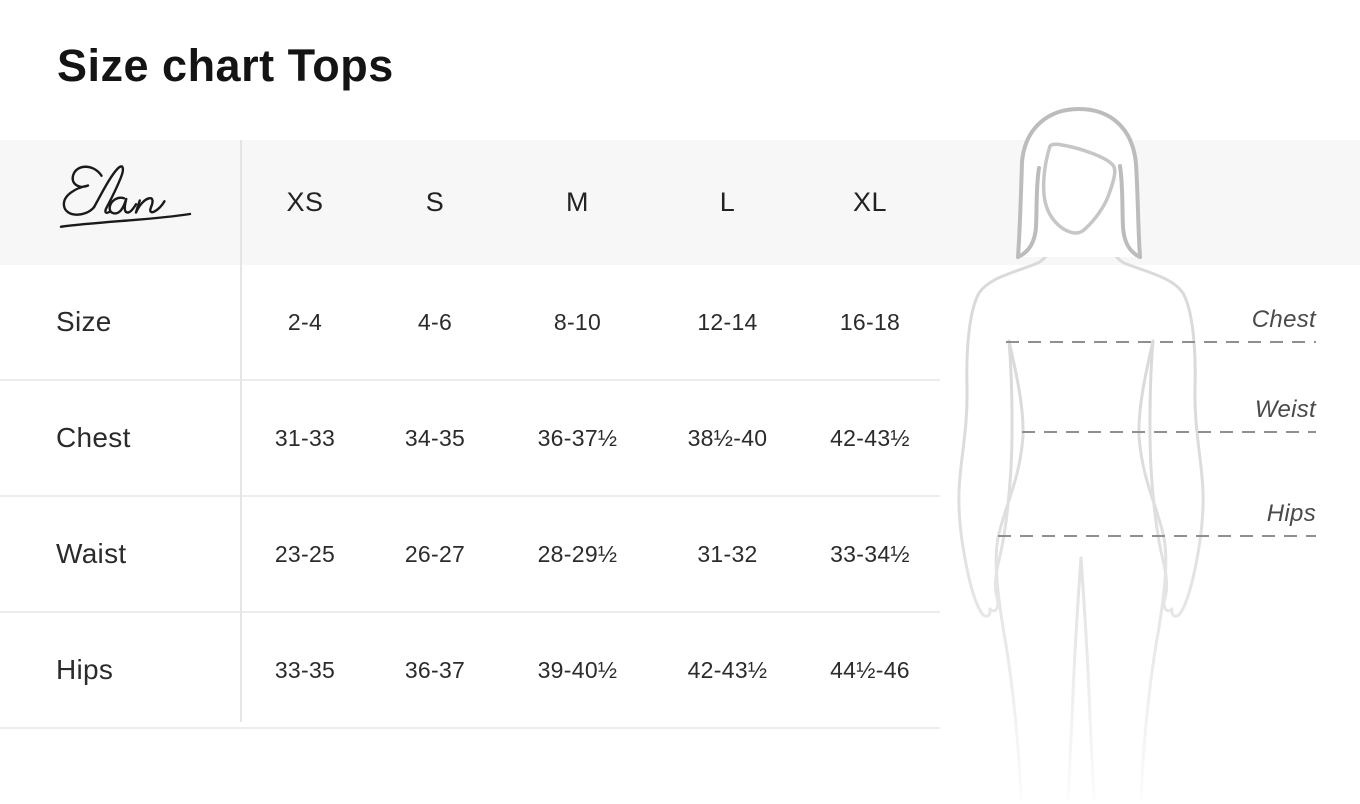 Image resolution: width=1360 pixels, height=804 pixels. I want to click on weist-dash-line, so click(1169, 432).